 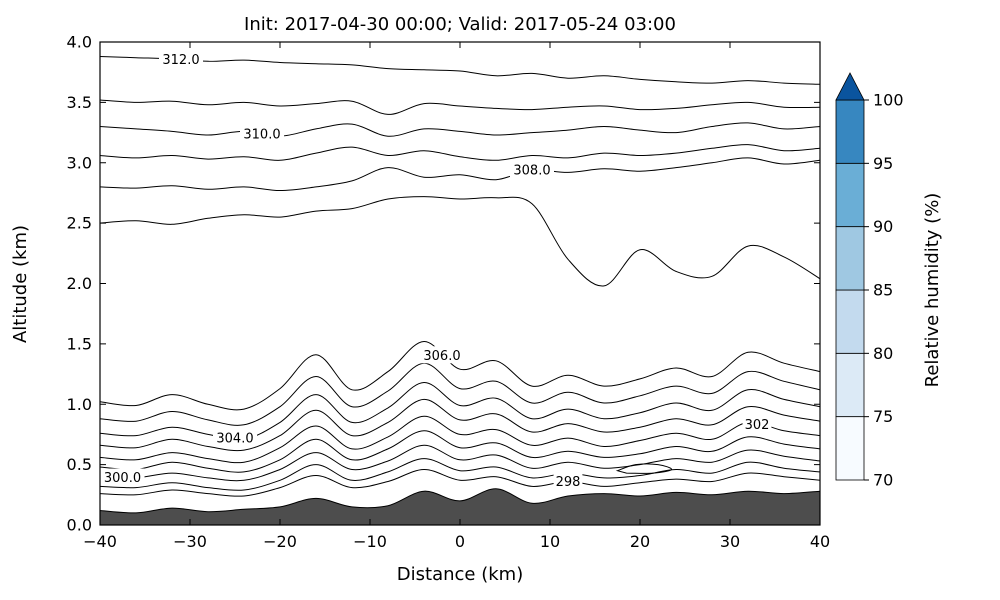 I want to click on x-tick-label: −10, so click(x=370, y=541).